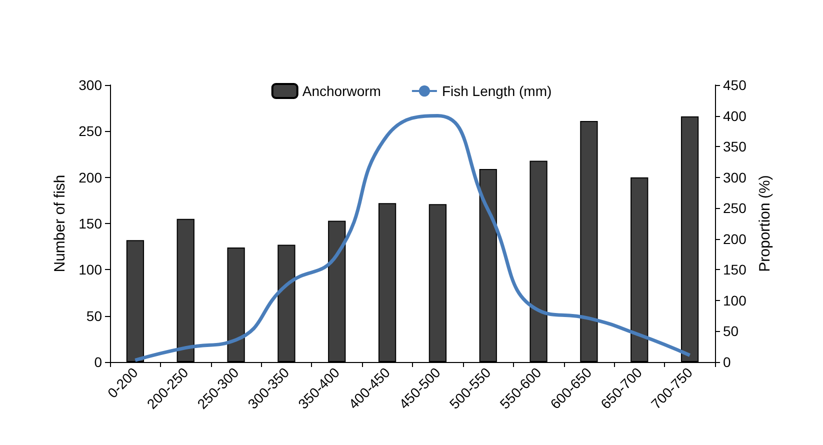 The height and width of the screenshot is (445, 823). Describe the element at coordinates (735, 270) in the screenshot. I see `y2-tick-label: 150` at that location.